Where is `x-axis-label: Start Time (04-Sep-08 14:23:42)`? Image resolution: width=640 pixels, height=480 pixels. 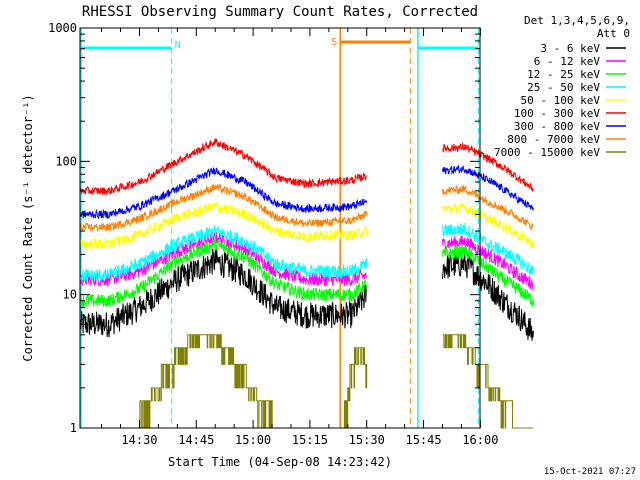
x-axis-label: Start Time (04-Sep-08 14:23:42) is located at coordinates (280, 462).